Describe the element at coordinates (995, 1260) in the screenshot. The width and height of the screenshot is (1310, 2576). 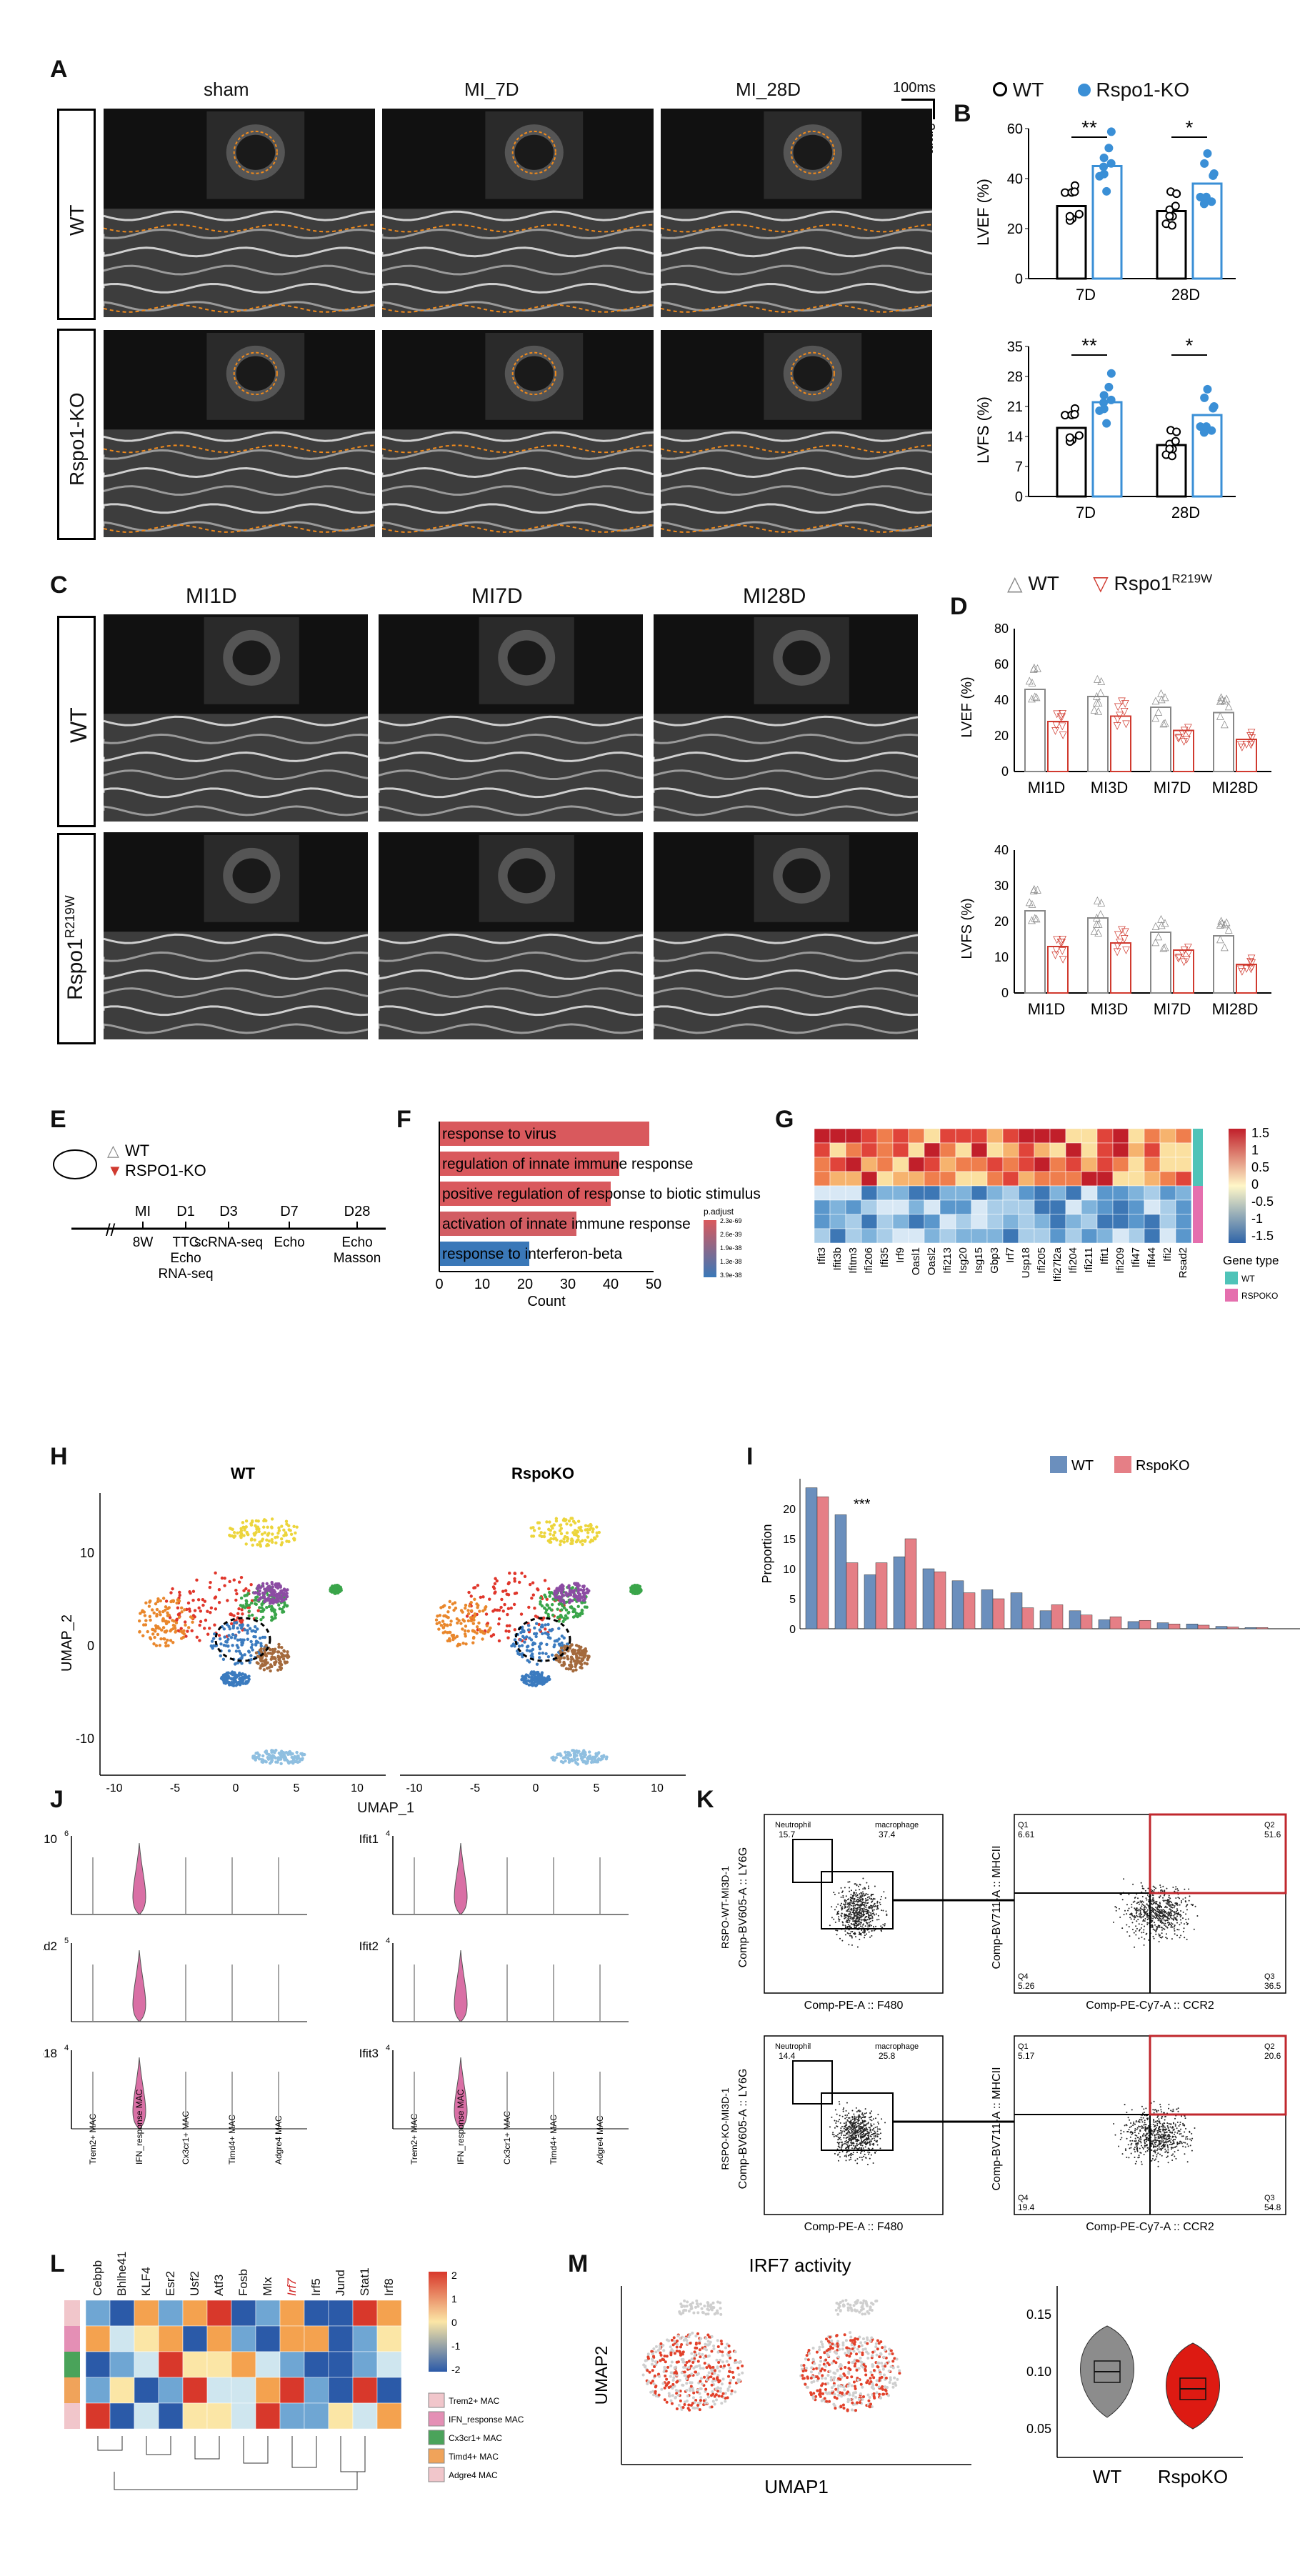
I see `g-gene: Gbp3` at that location.